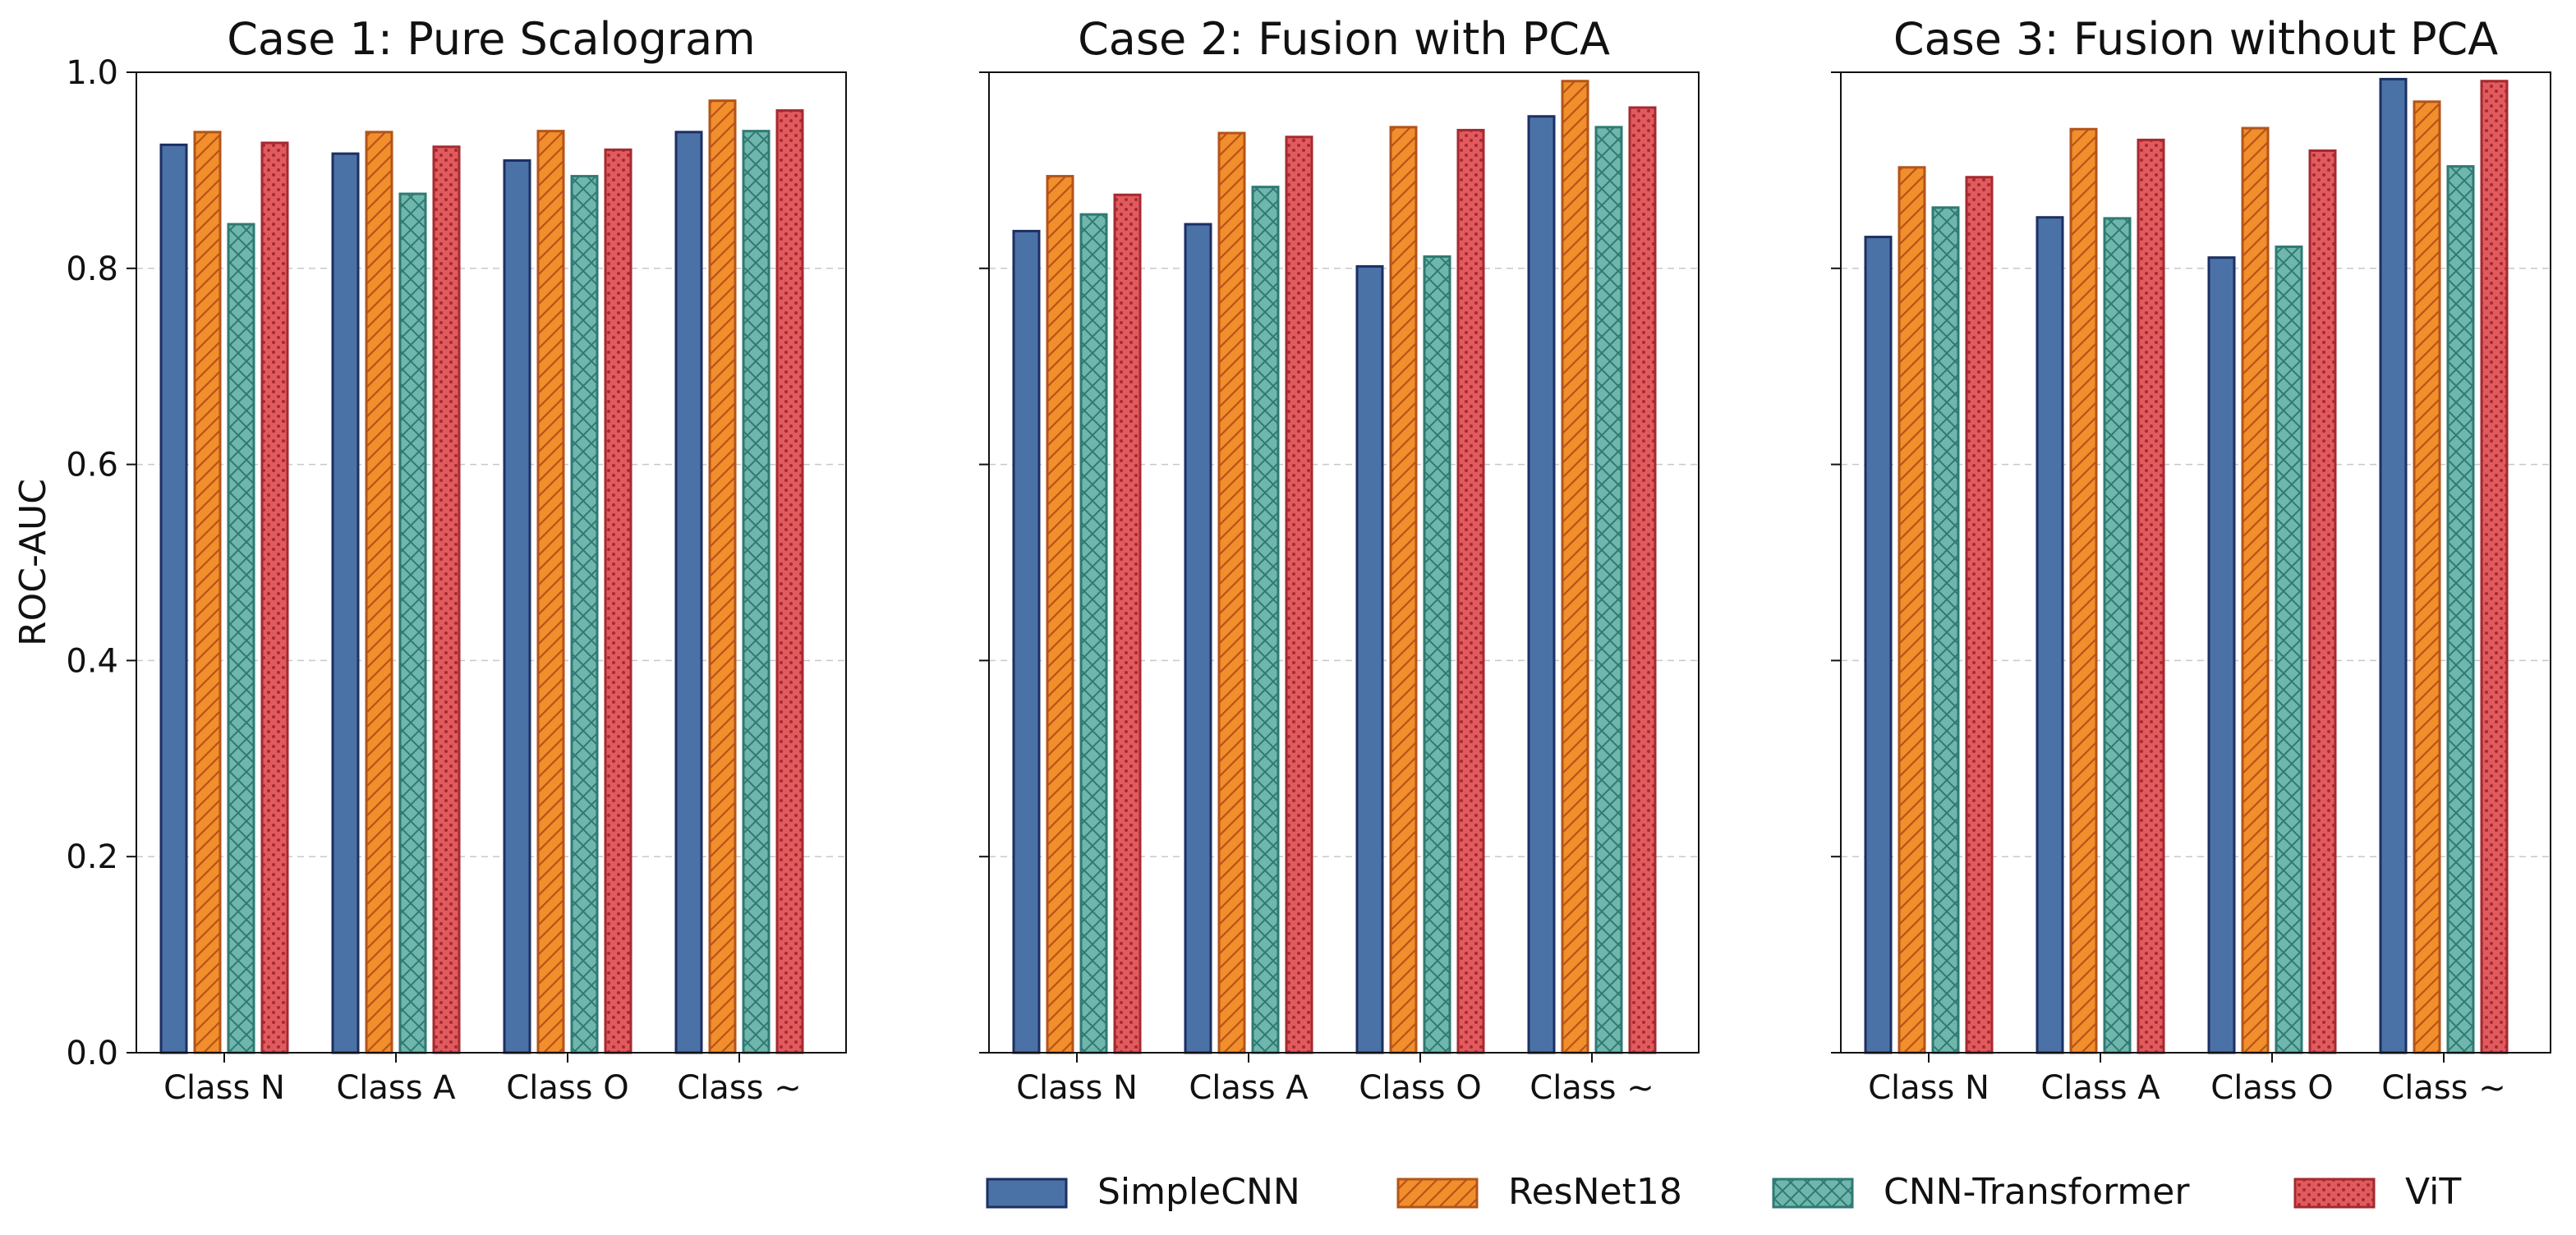  What do you see at coordinates (1723, 1192) in the screenshot?
I see `chart-legend: SimpleCNN ResNet18 CNN-Transformer ViT` at bounding box center [1723, 1192].